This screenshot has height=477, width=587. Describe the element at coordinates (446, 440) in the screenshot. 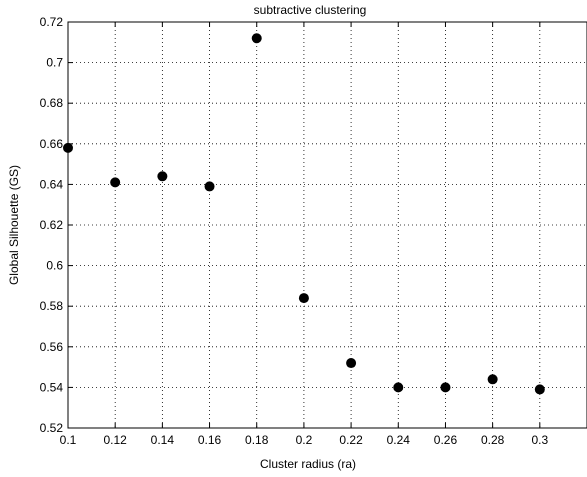

I see `x-tick-label: 0.26` at that location.